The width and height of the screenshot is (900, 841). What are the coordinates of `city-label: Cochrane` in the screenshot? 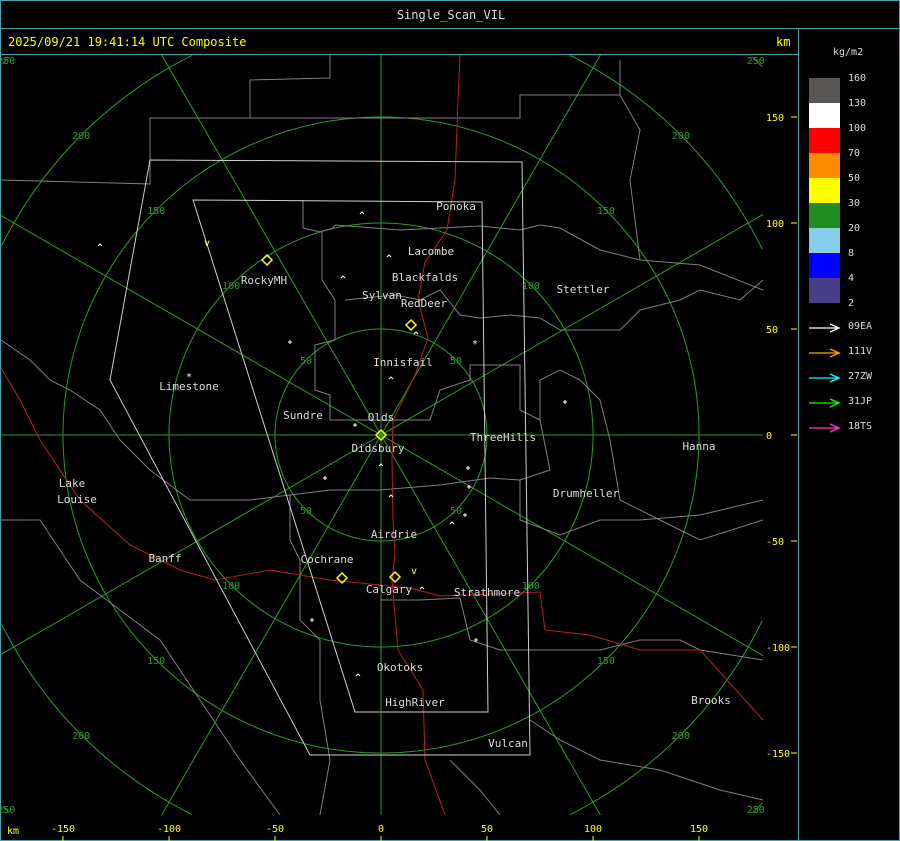 It's located at (327, 559).